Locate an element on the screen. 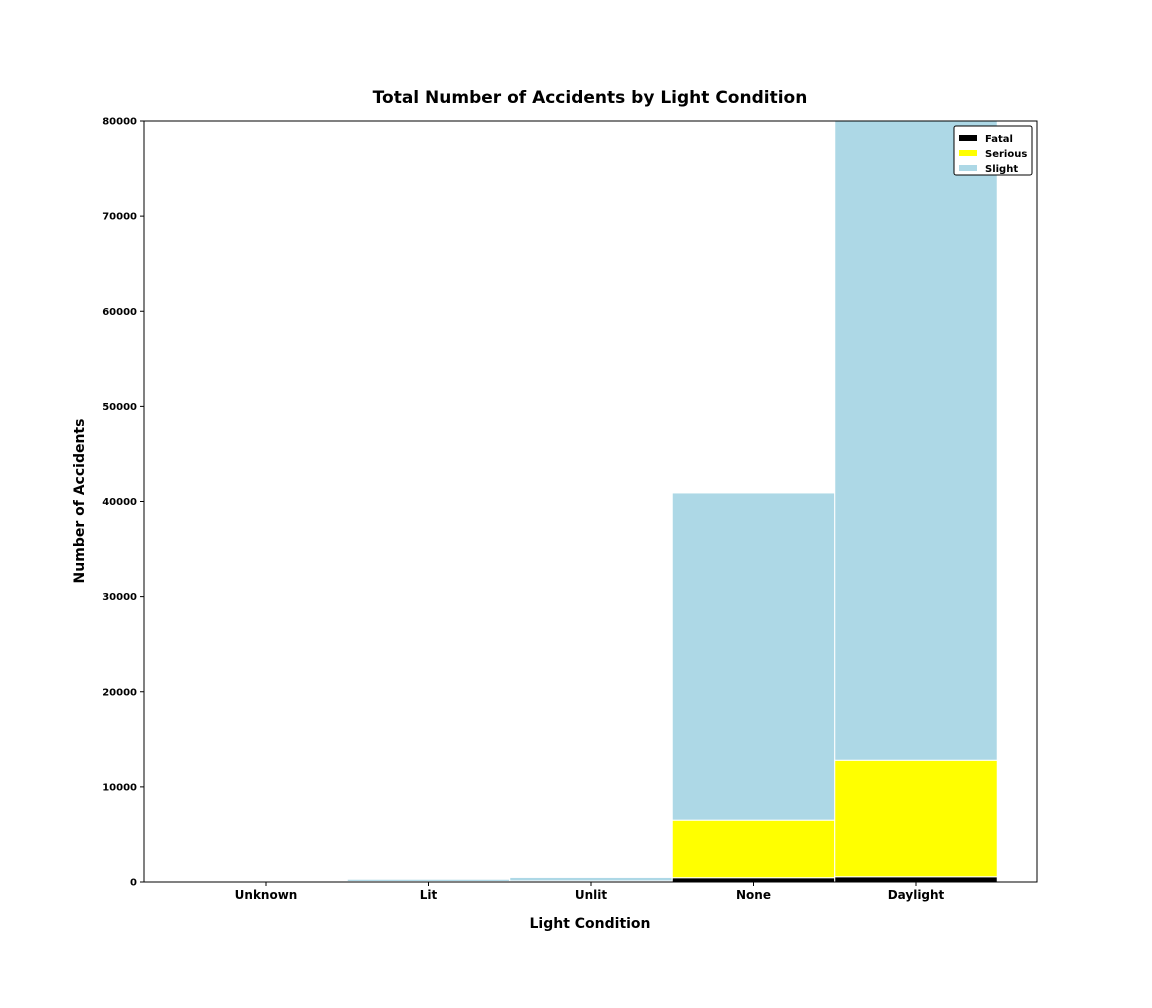 Image resolution: width=1152 pixels, height=1008 pixels. legend: Fatal Serious Slight is located at coordinates (993, 150).